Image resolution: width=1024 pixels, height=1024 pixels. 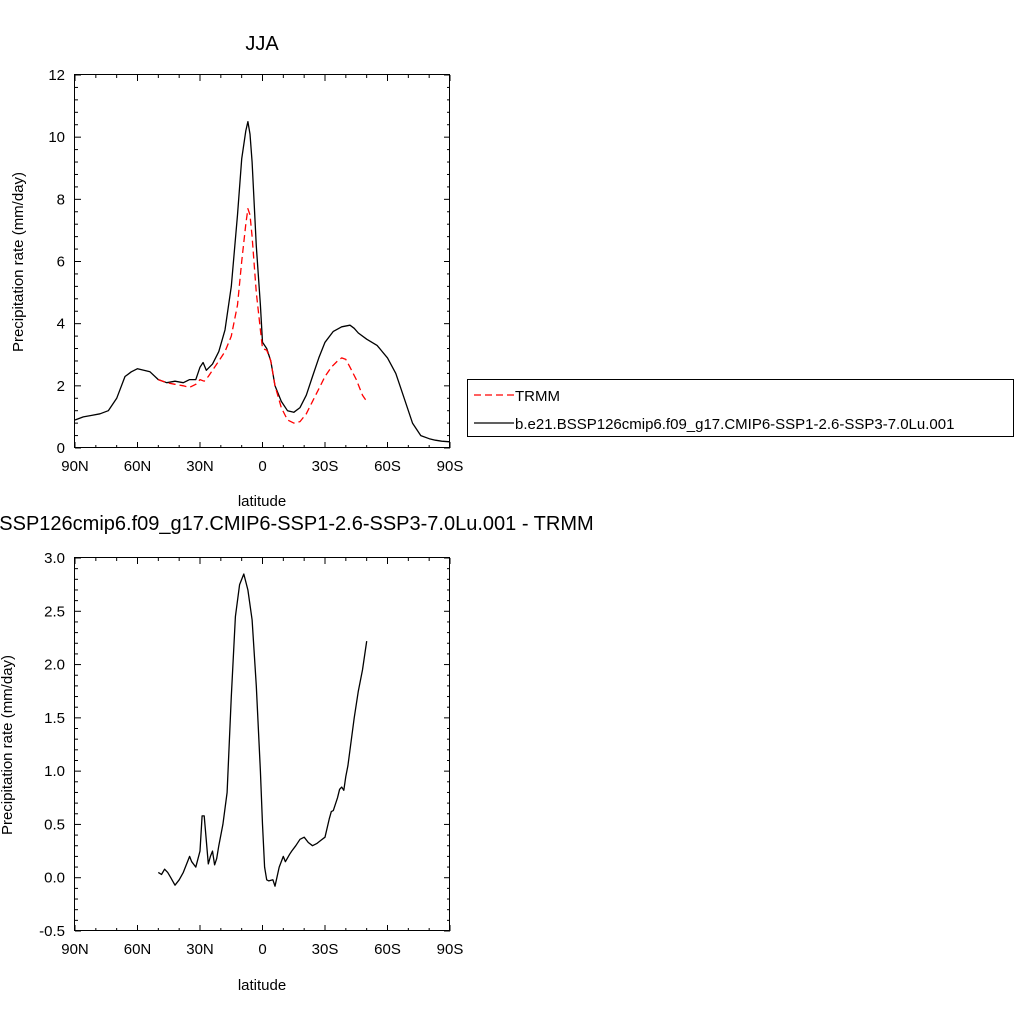 I want to click on y-tick-label: 0.0, so click(x=54, y=878).